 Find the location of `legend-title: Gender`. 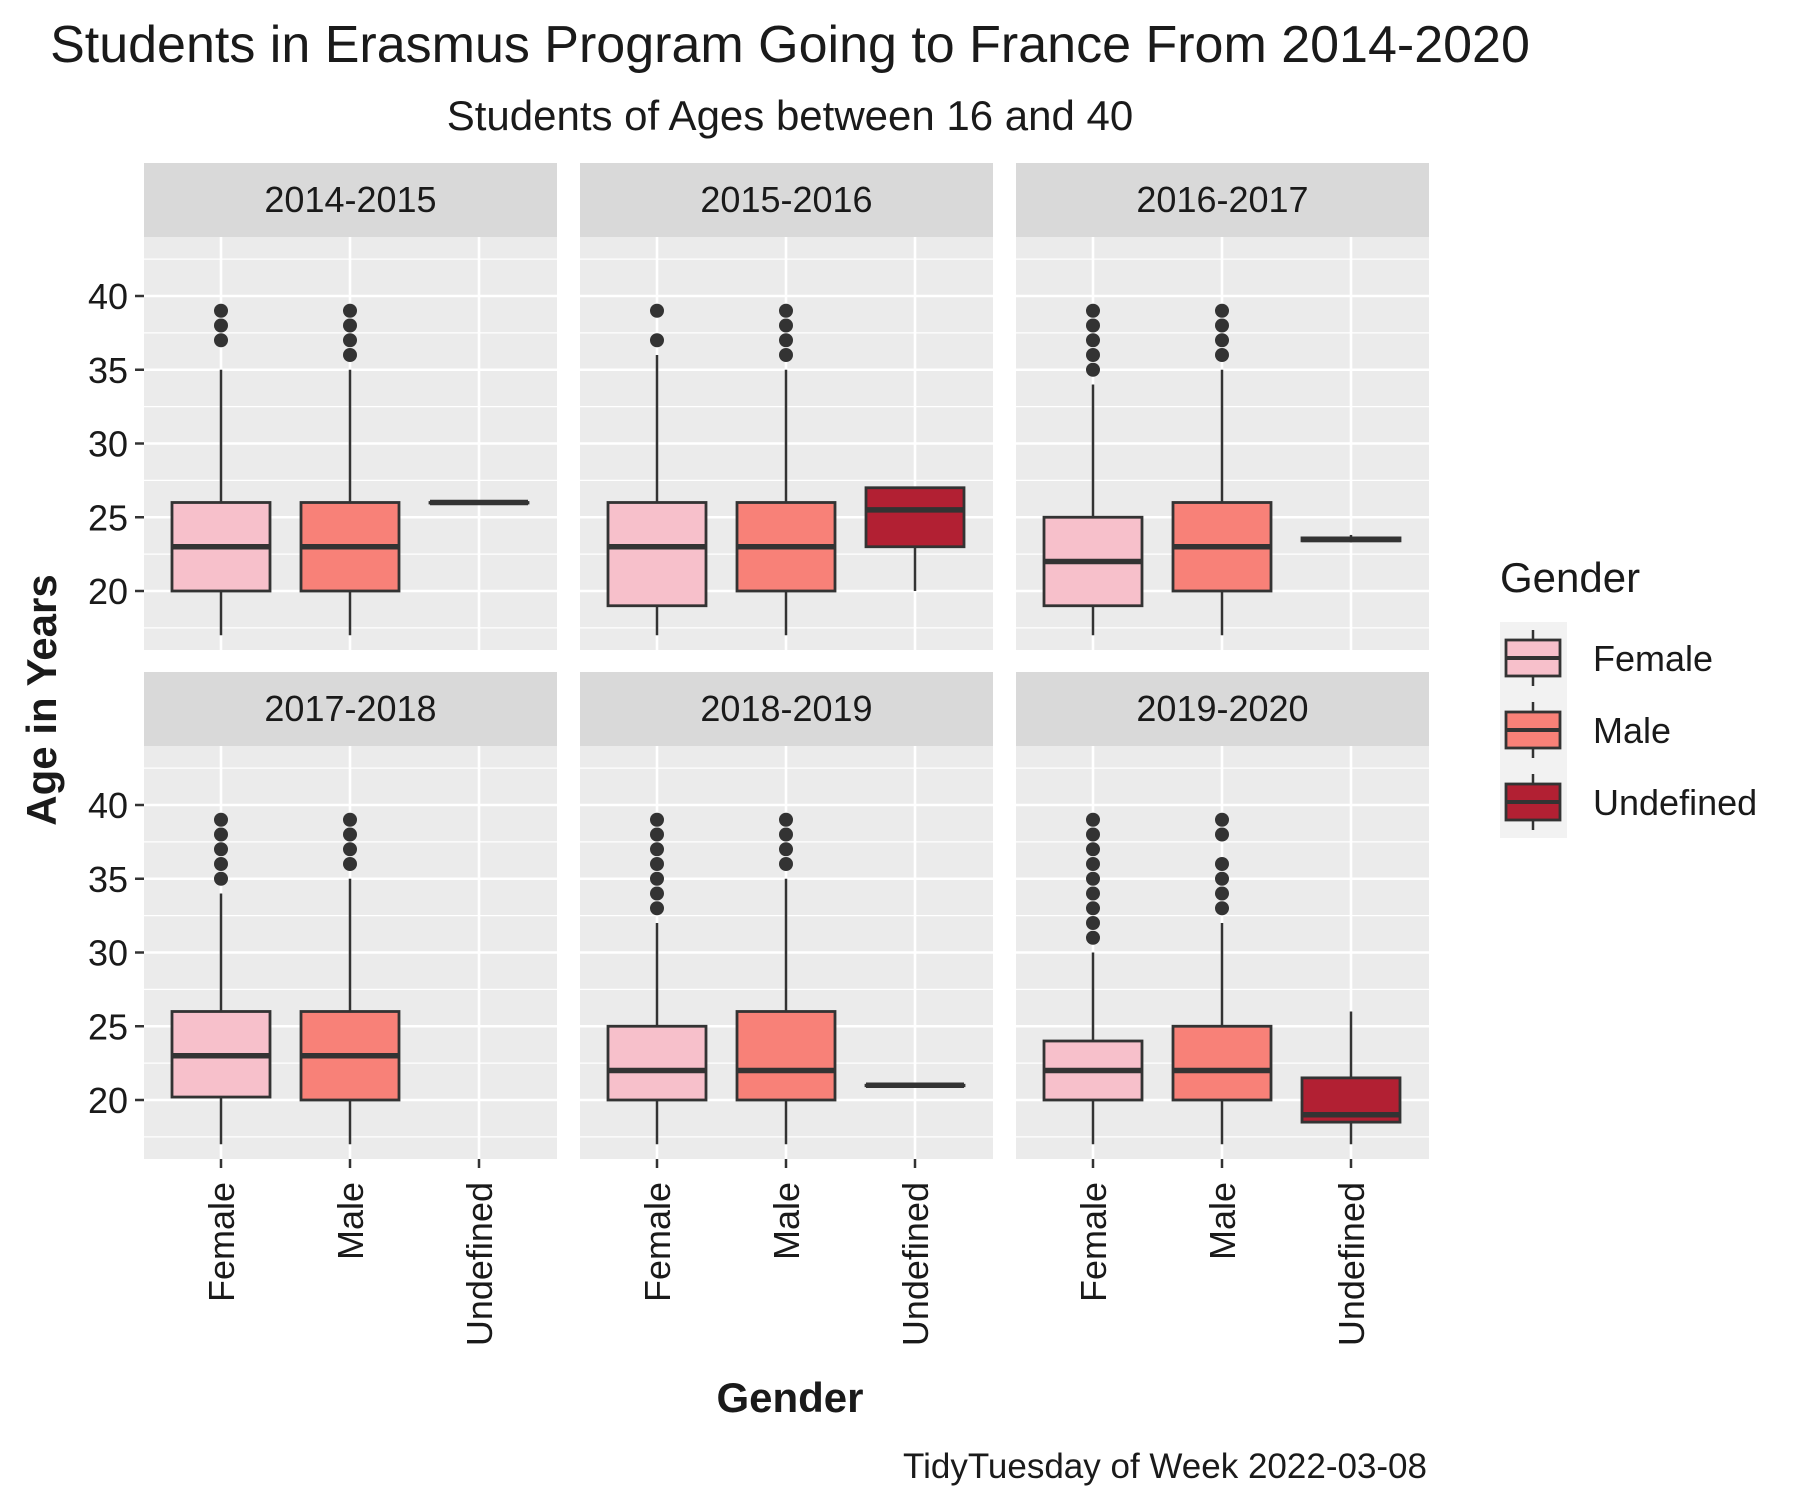

legend-title: Gender is located at coordinates (1570, 577).